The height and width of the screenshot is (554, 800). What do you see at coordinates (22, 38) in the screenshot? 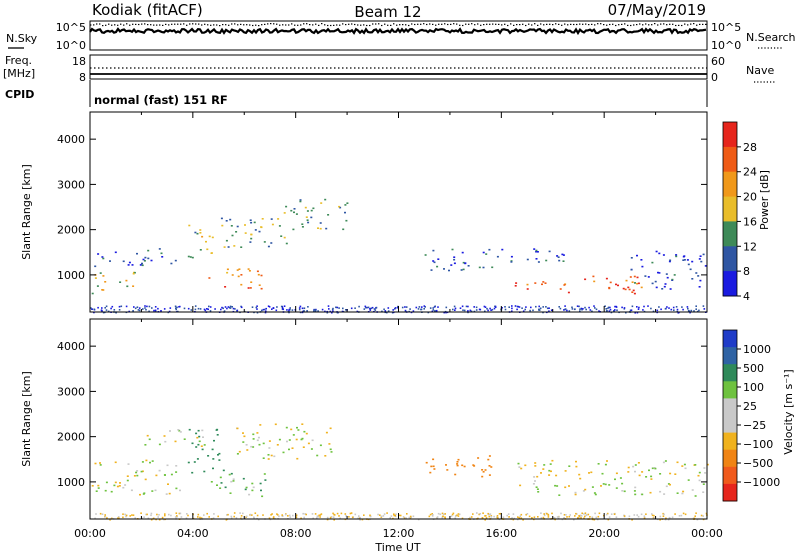
I see `nsky-label: N.Sky` at bounding box center [22, 38].